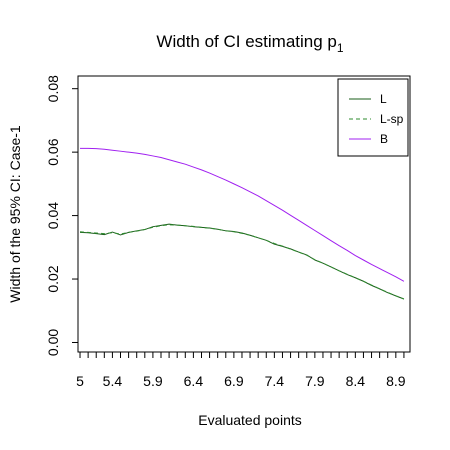 Image resolution: width=450 pixels, height=450 pixels. What do you see at coordinates (315, 381) in the screenshot?
I see `x-tick-label: 7.9` at bounding box center [315, 381].